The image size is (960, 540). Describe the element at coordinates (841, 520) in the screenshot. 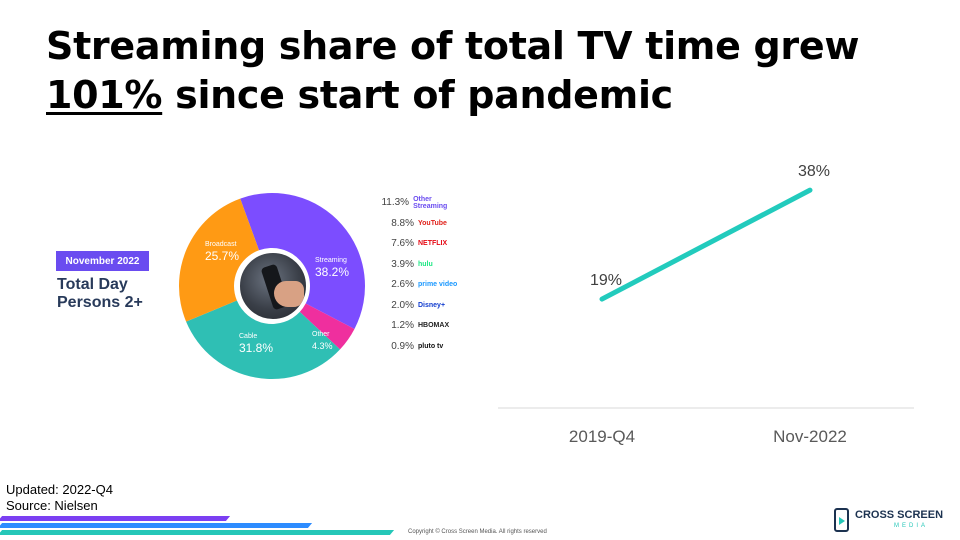

I see `play-icon` at that location.